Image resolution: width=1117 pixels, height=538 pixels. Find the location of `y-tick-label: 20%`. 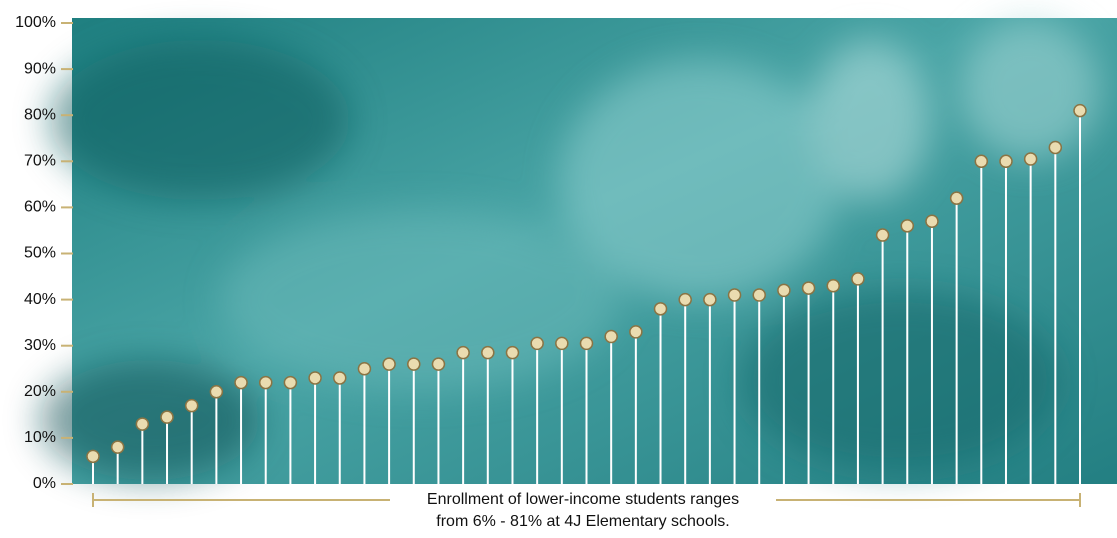

y-tick-label: 20% is located at coordinates (40, 391).